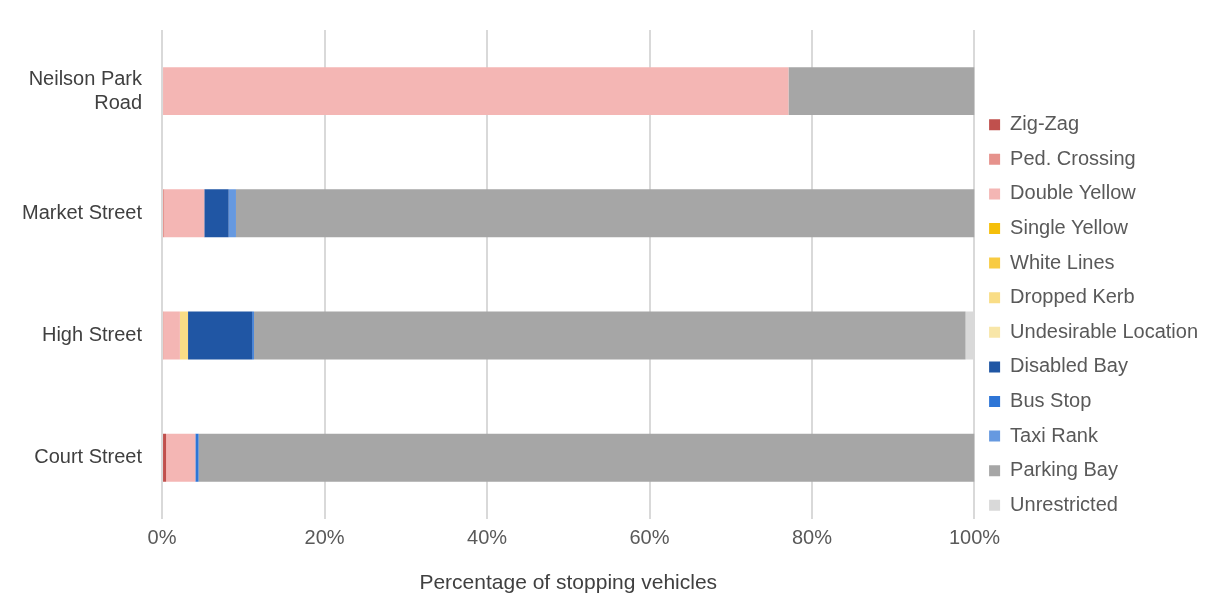 Image resolution: width=1228 pixels, height=610 pixels. Describe the element at coordinates (1054, 434) in the screenshot. I see `legend-label: Taxi Rank` at that location.